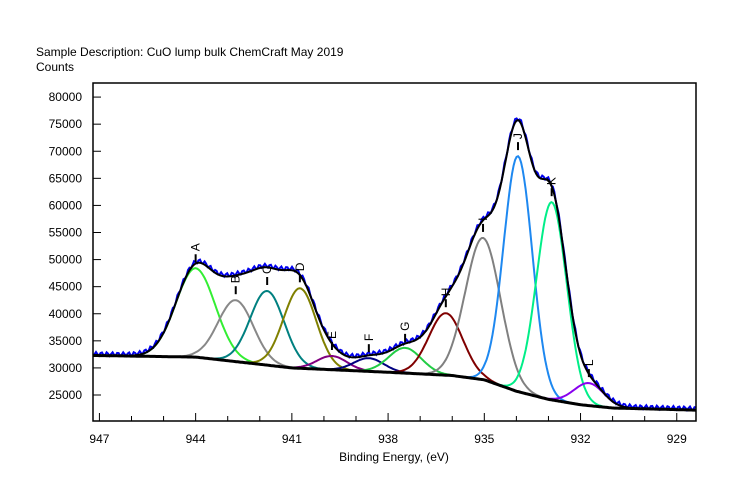  I want to click on peak-label-I: I, so click(483, 219).